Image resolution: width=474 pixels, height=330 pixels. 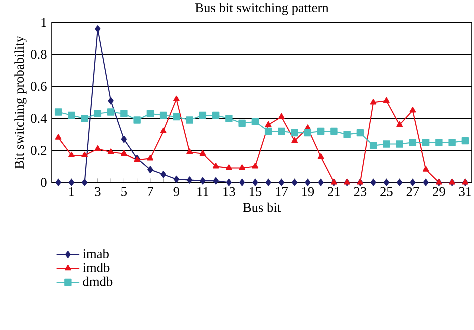 I want to click on x-tick-label: 13, so click(x=230, y=191).